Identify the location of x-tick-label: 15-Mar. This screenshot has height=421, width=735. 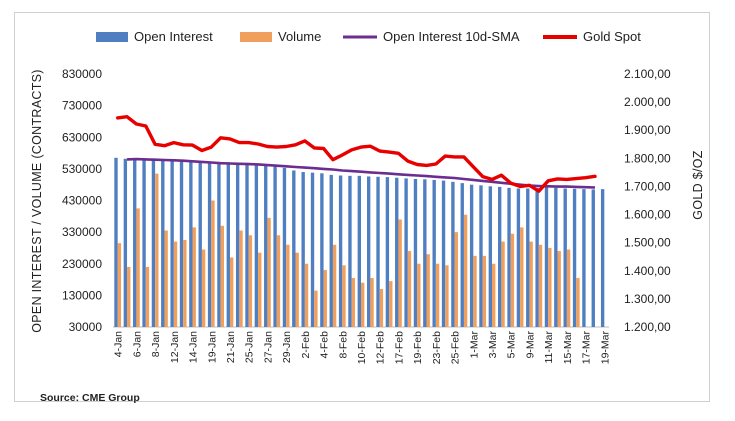
(568, 348).